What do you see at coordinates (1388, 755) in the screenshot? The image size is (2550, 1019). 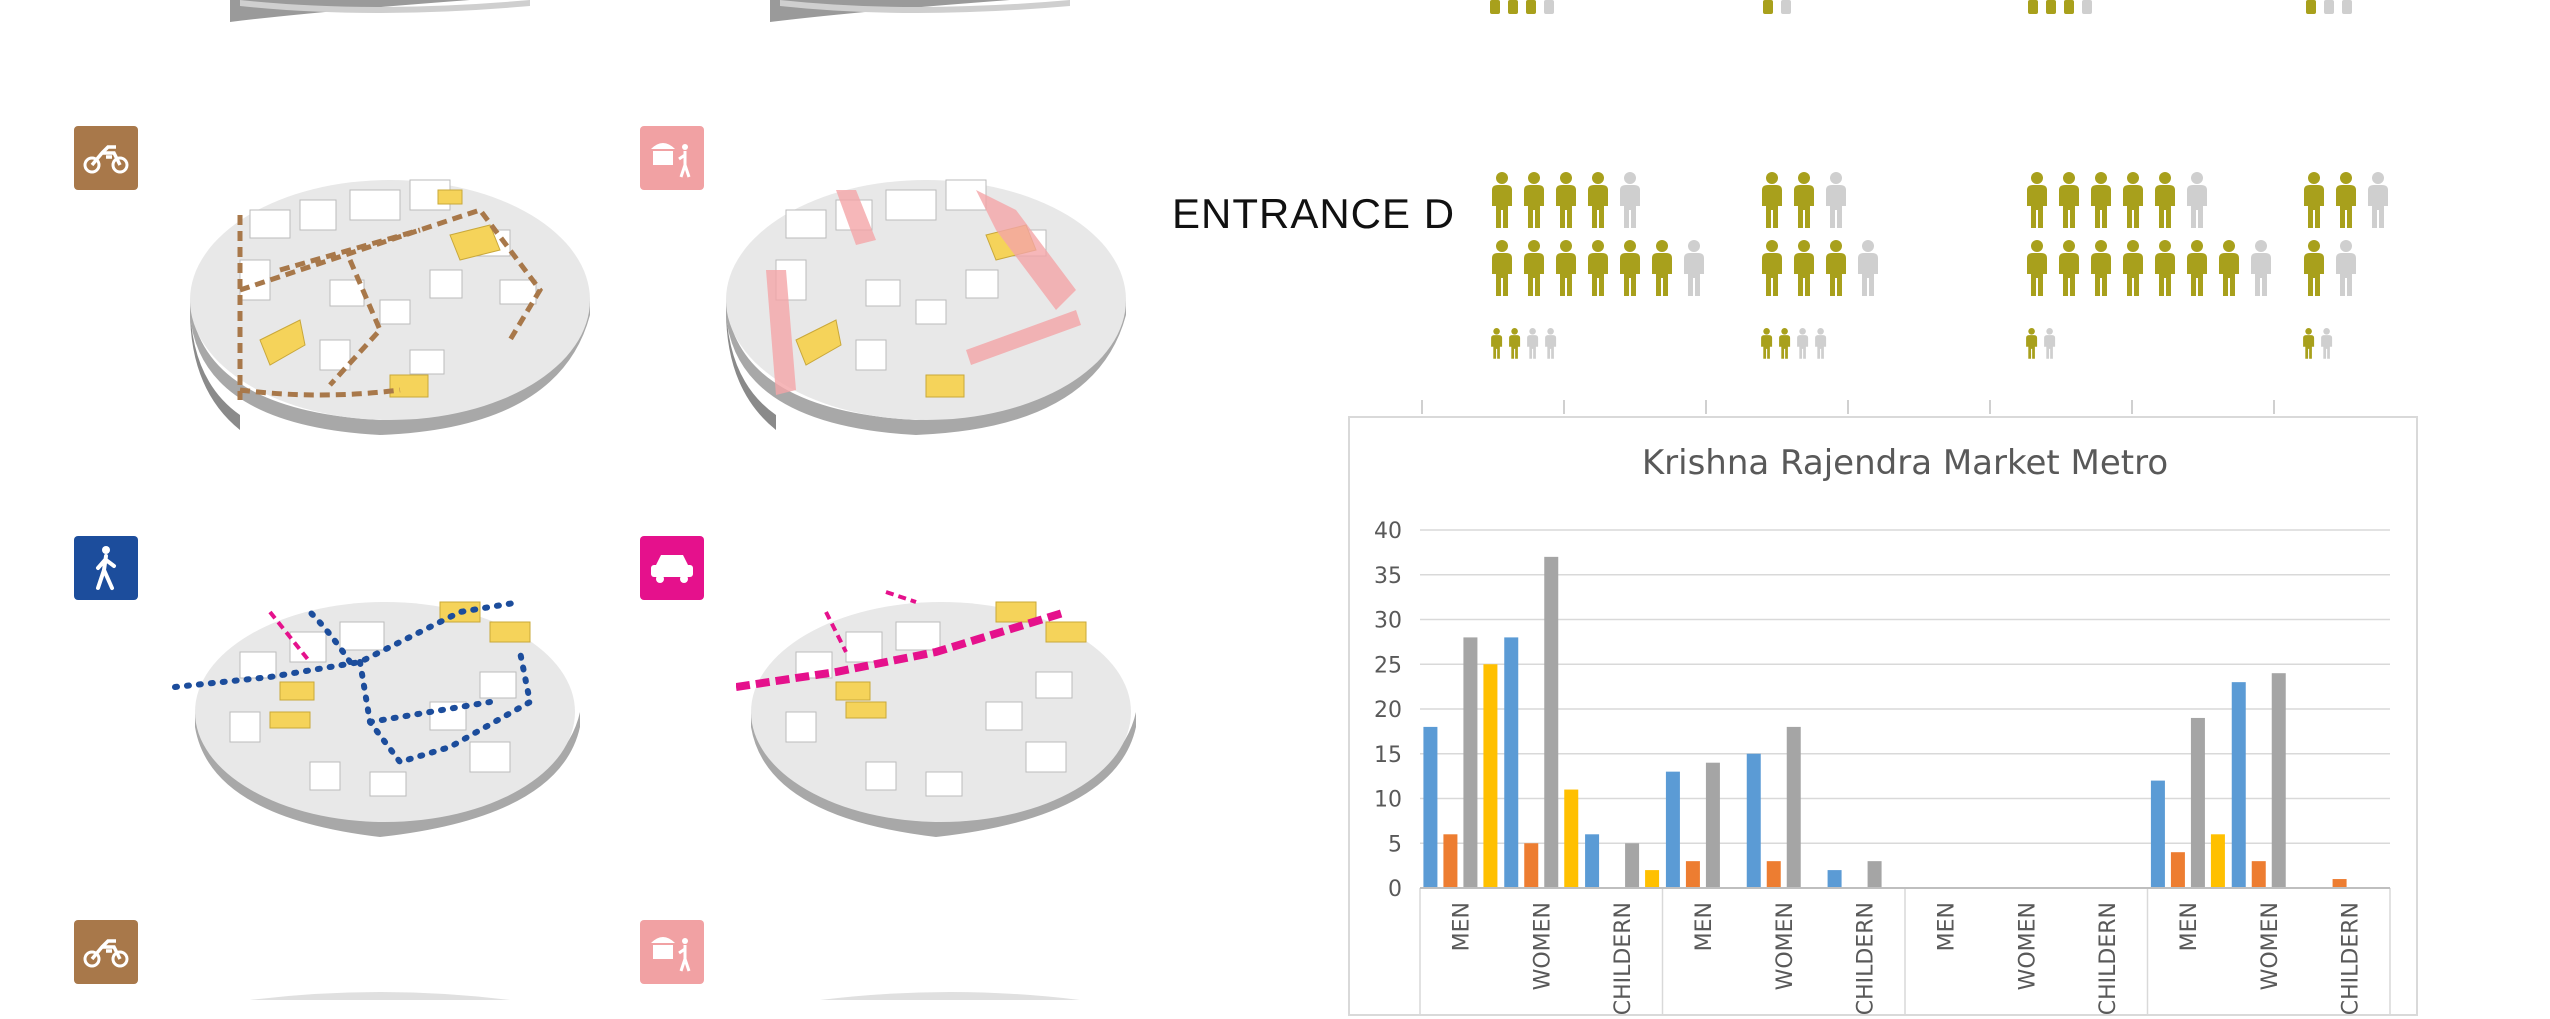 I see `y-tick-label: 15` at bounding box center [1388, 755].